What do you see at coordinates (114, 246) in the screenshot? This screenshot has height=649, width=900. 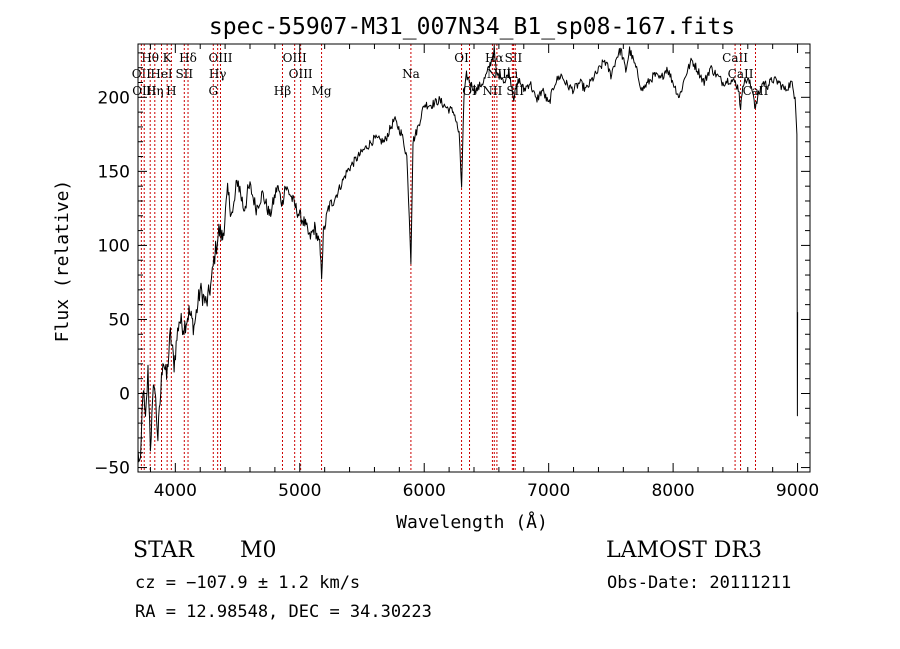 I see `y-tick-label: 100` at bounding box center [114, 246].